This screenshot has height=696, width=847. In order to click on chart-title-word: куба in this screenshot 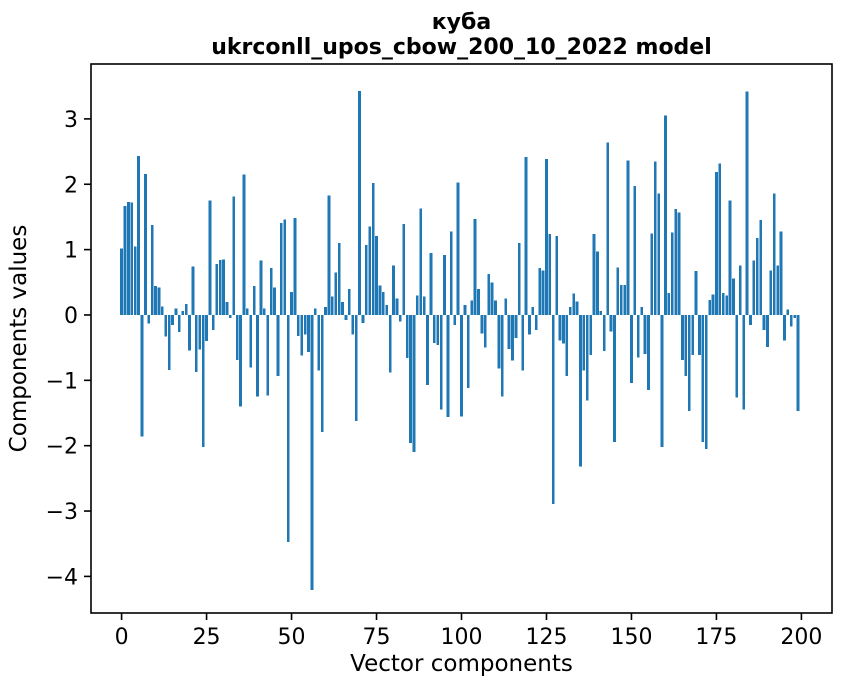, I will do `click(461, 22)`.